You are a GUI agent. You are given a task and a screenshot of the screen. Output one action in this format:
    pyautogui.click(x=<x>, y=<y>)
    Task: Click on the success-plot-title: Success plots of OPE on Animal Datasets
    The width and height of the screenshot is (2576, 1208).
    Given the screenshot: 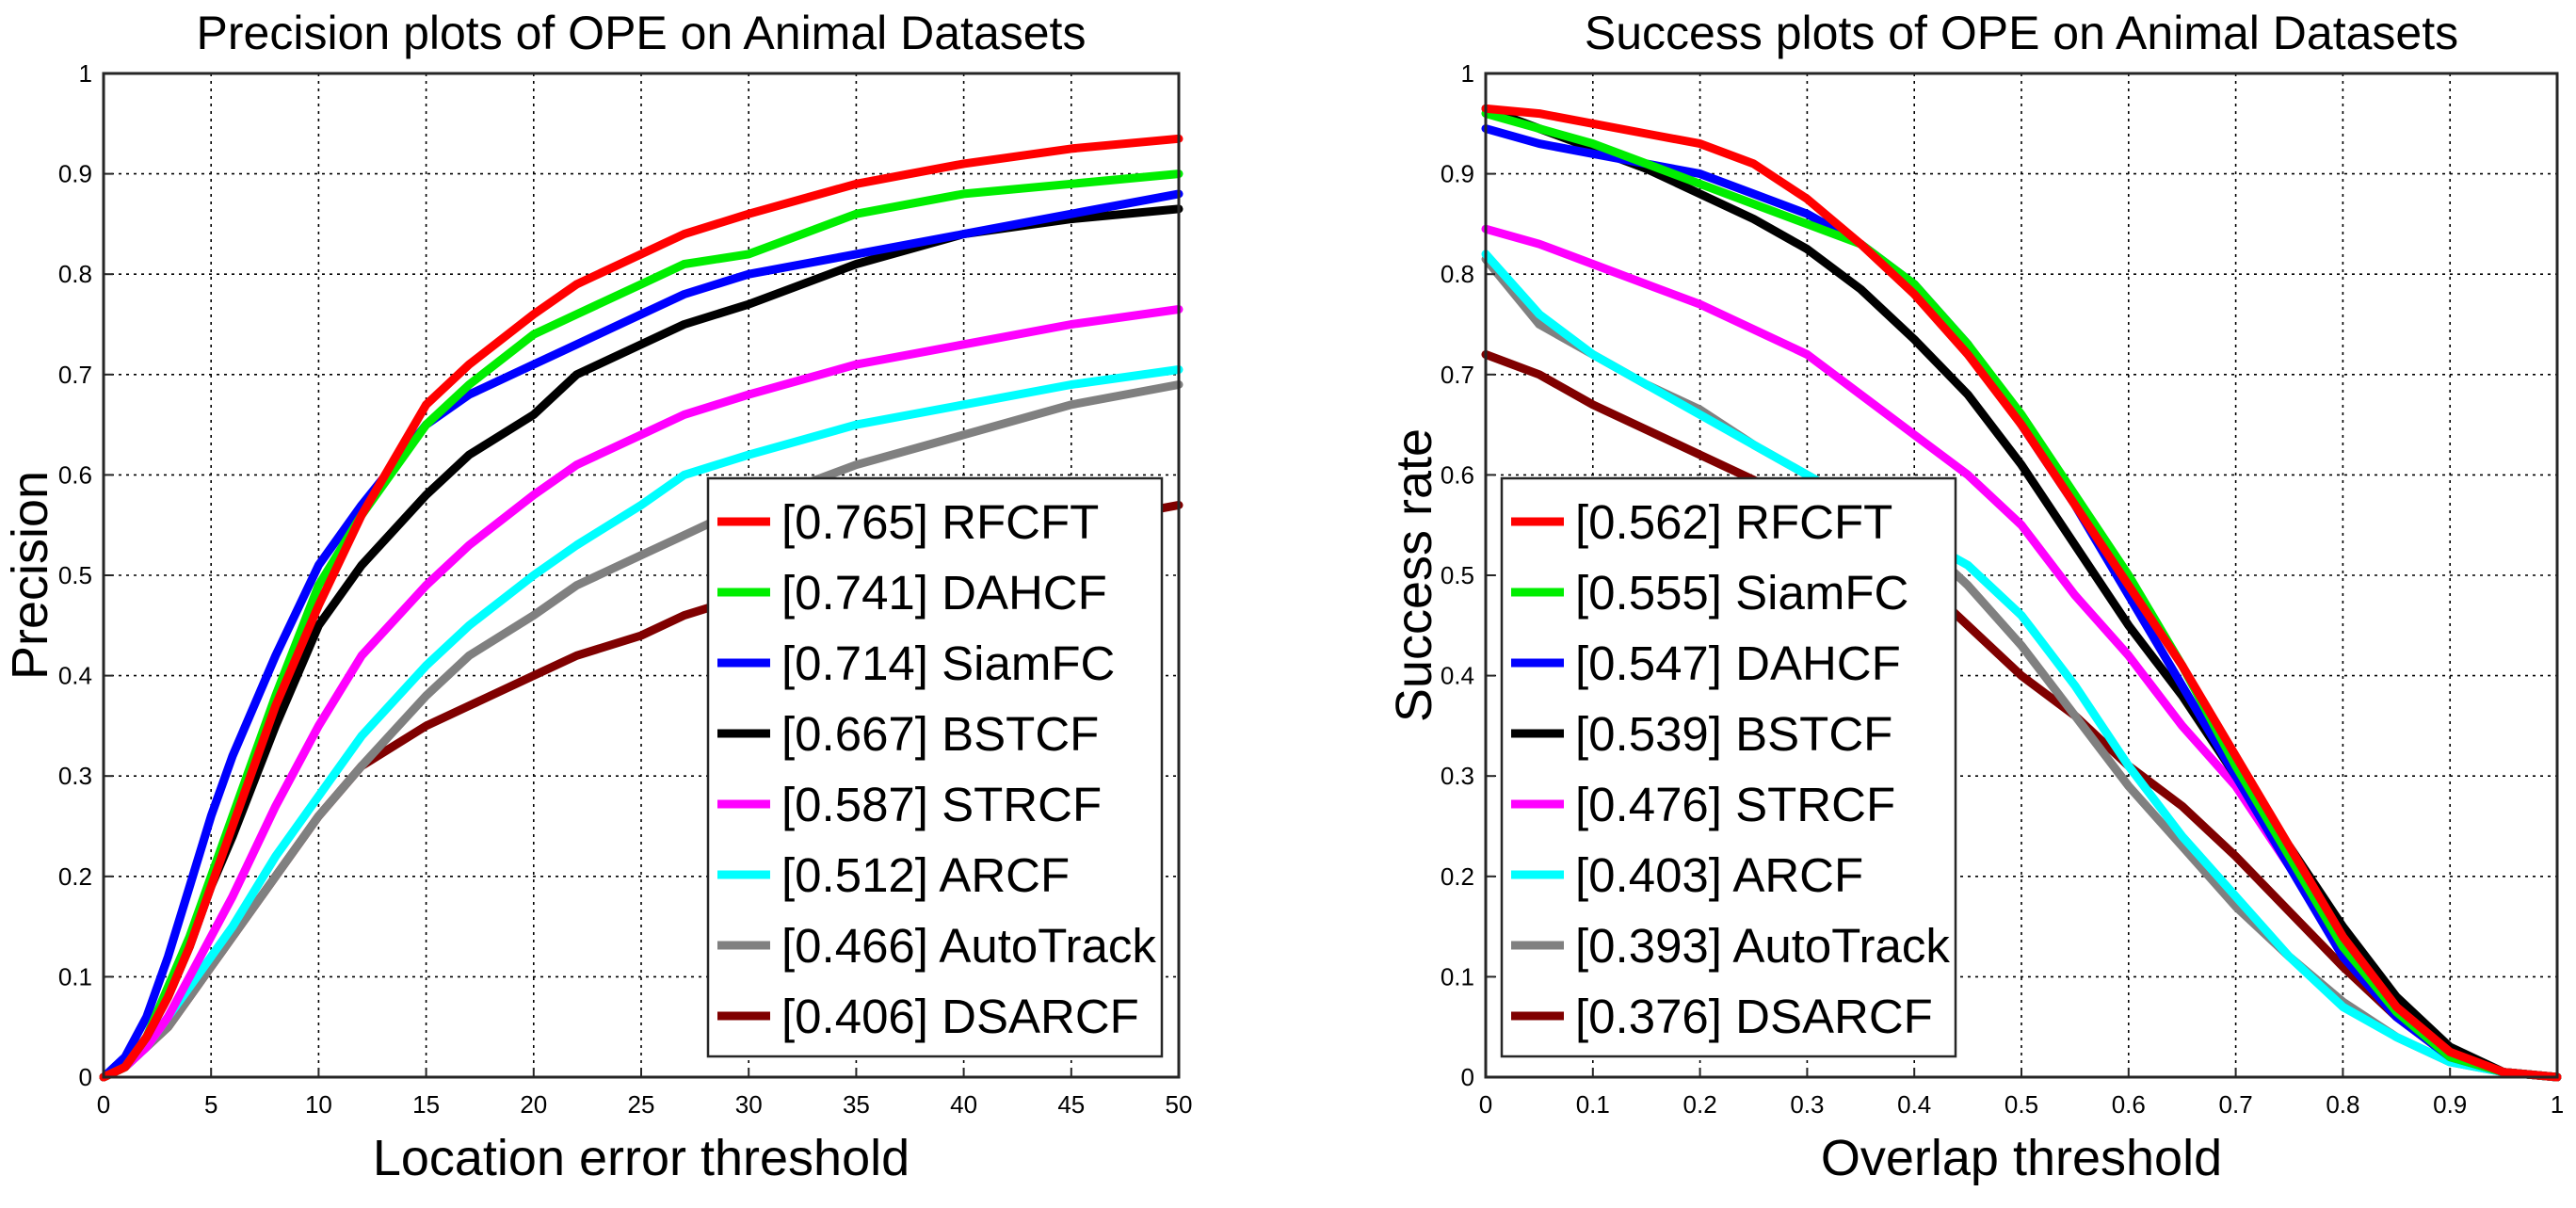 What is the action you would take?
    pyautogui.click(x=2021, y=33)
    